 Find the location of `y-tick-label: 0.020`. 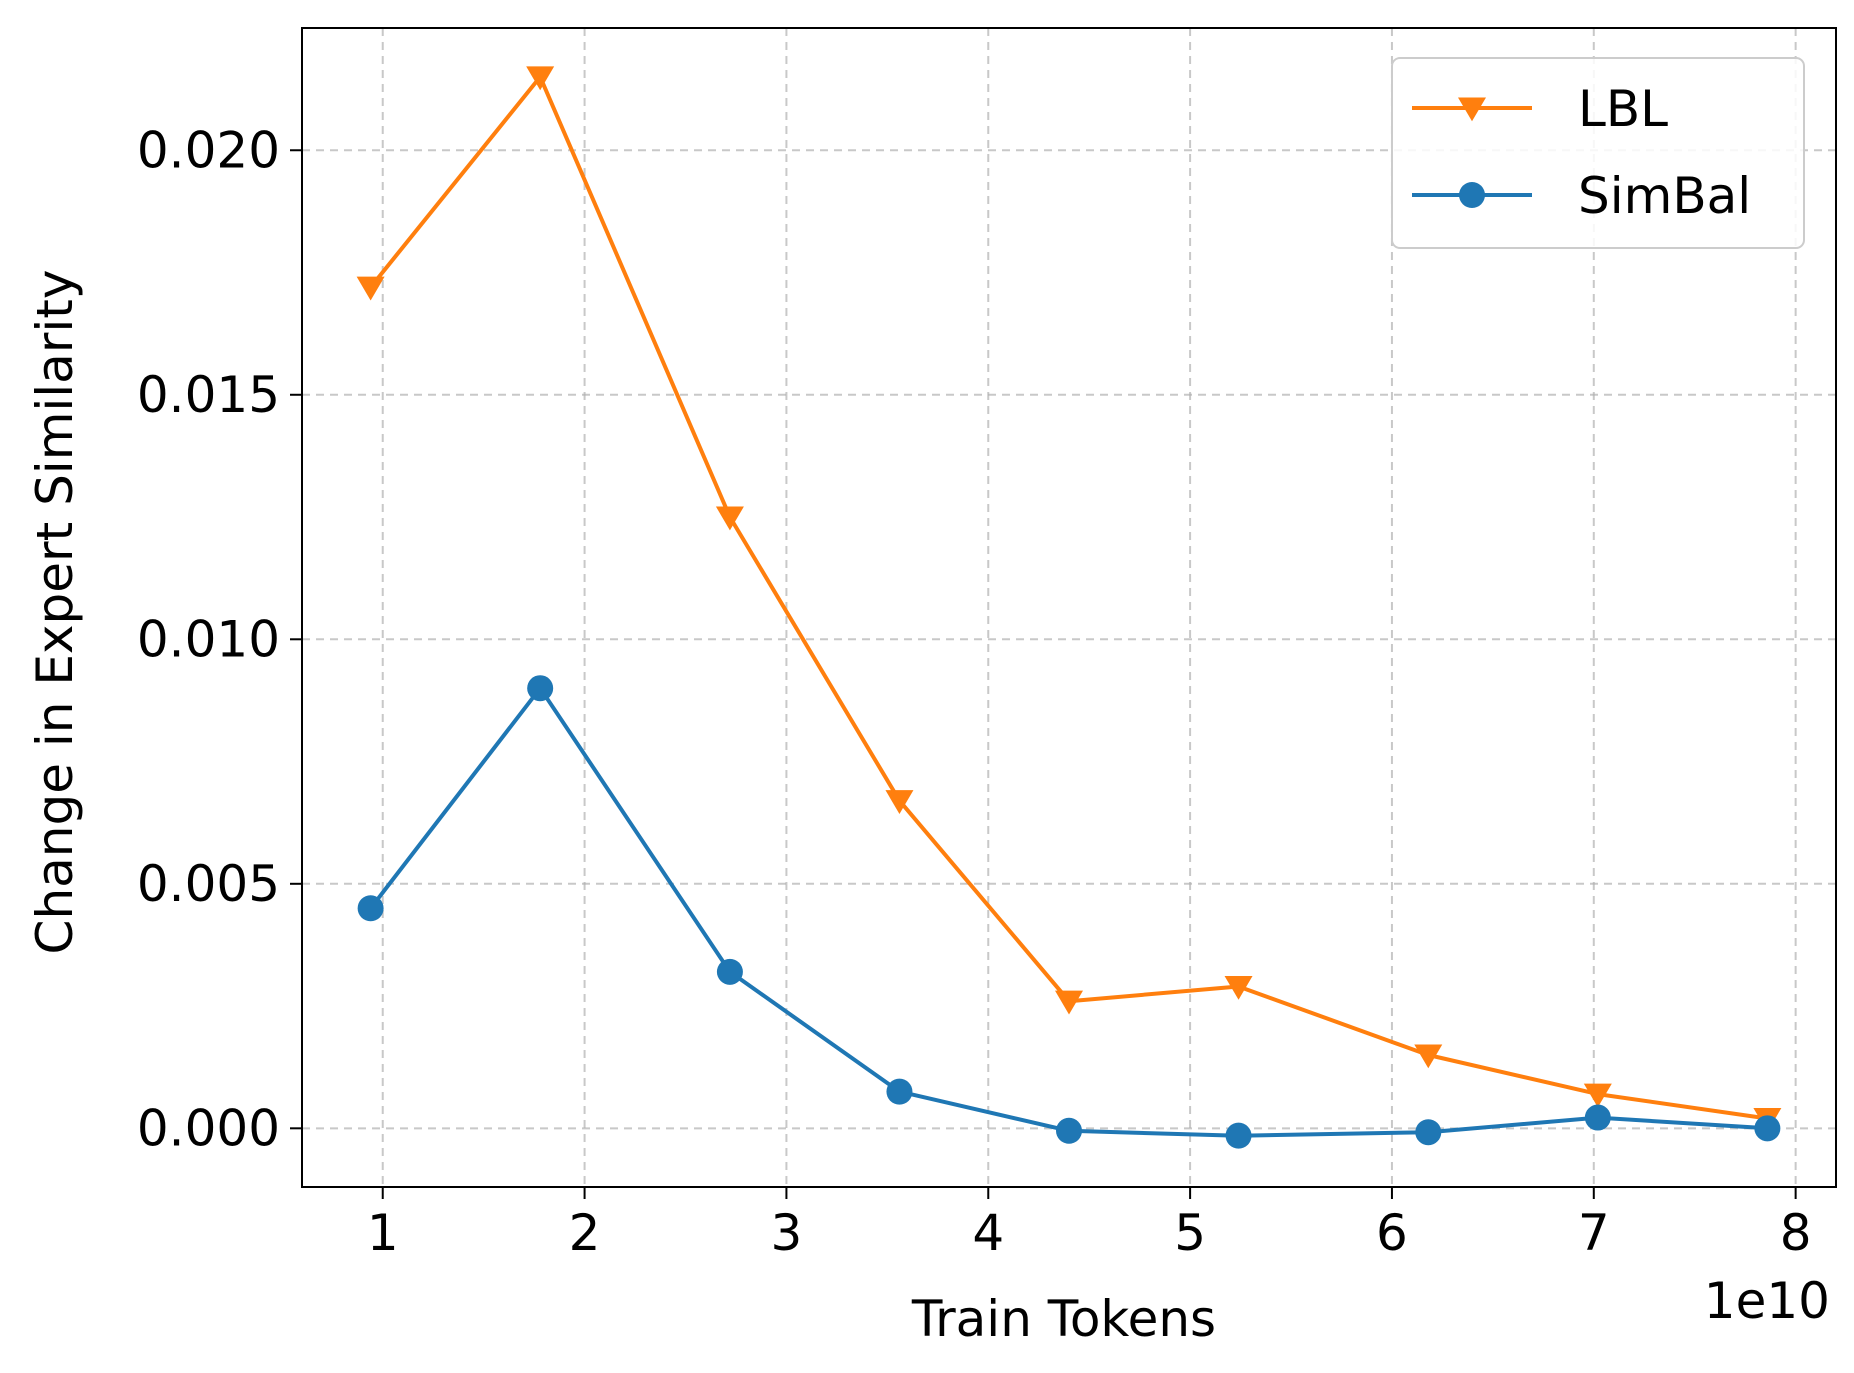

y-tick-label: 0.020 is located at coordinates (208, 150).